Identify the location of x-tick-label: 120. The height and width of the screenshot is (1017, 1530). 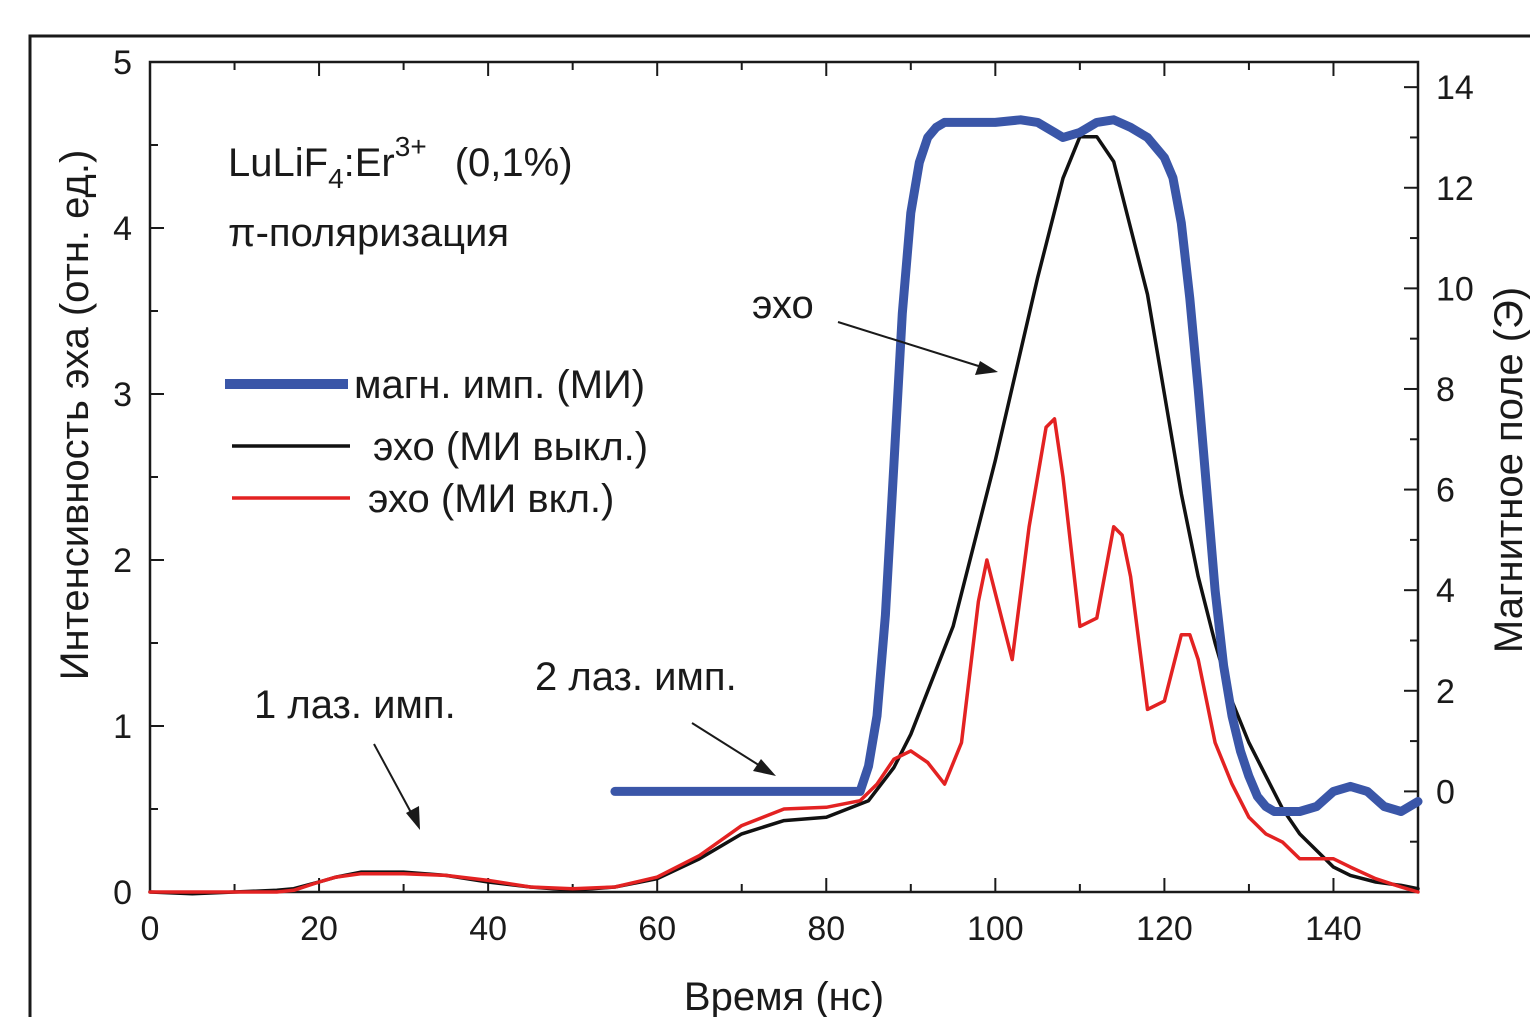
(1164, 929).